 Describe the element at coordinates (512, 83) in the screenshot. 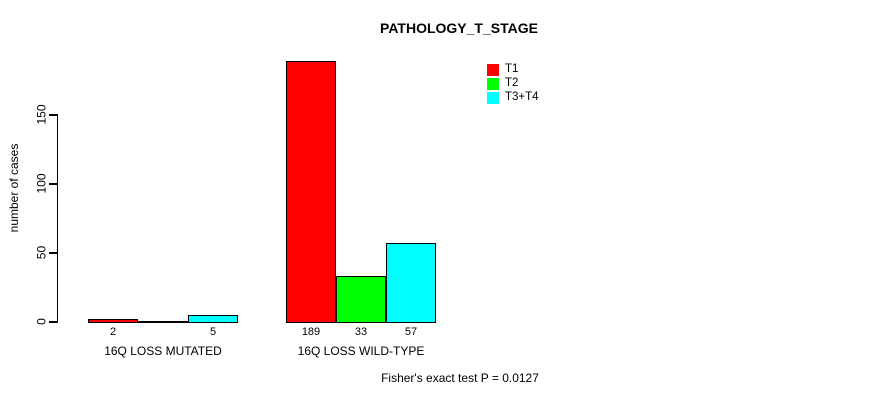

I see `legend-label: T2` at that location.